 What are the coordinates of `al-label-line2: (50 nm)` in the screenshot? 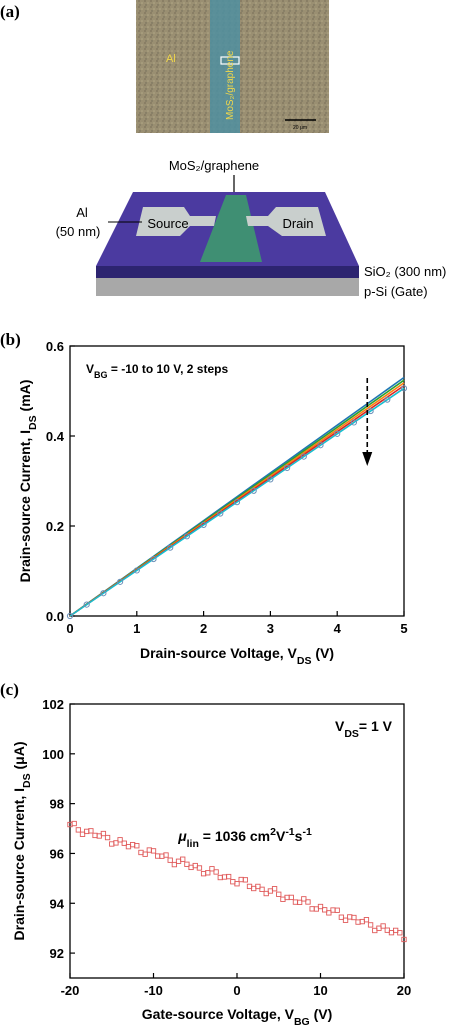 It's located at (78, 231).